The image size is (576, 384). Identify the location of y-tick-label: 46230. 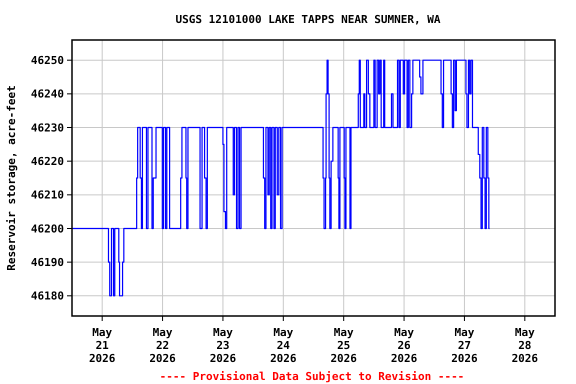
(47, 127).